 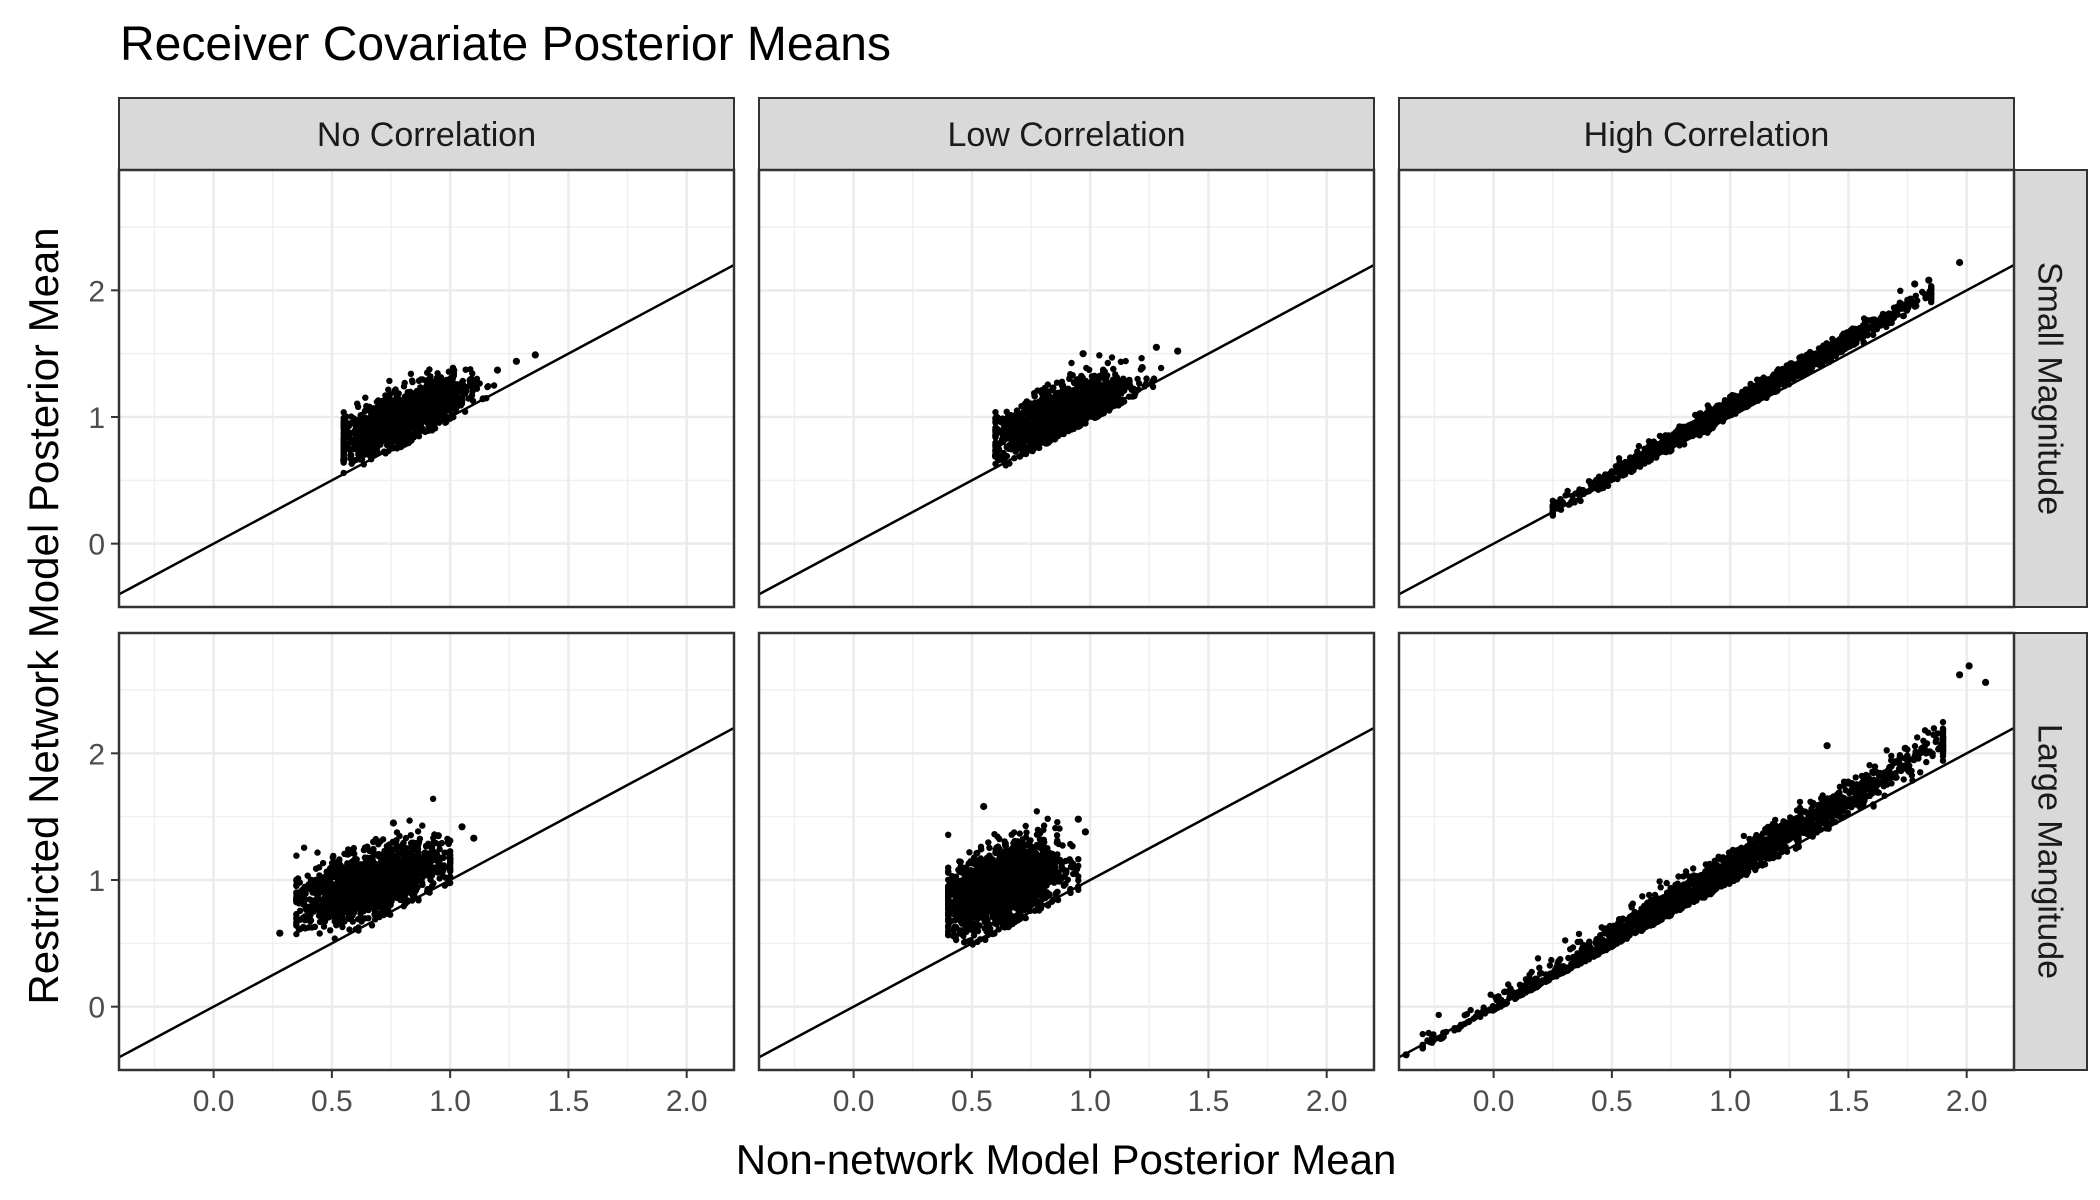 I want to click on y-tick-label: 2, so click(x=96, y=291).